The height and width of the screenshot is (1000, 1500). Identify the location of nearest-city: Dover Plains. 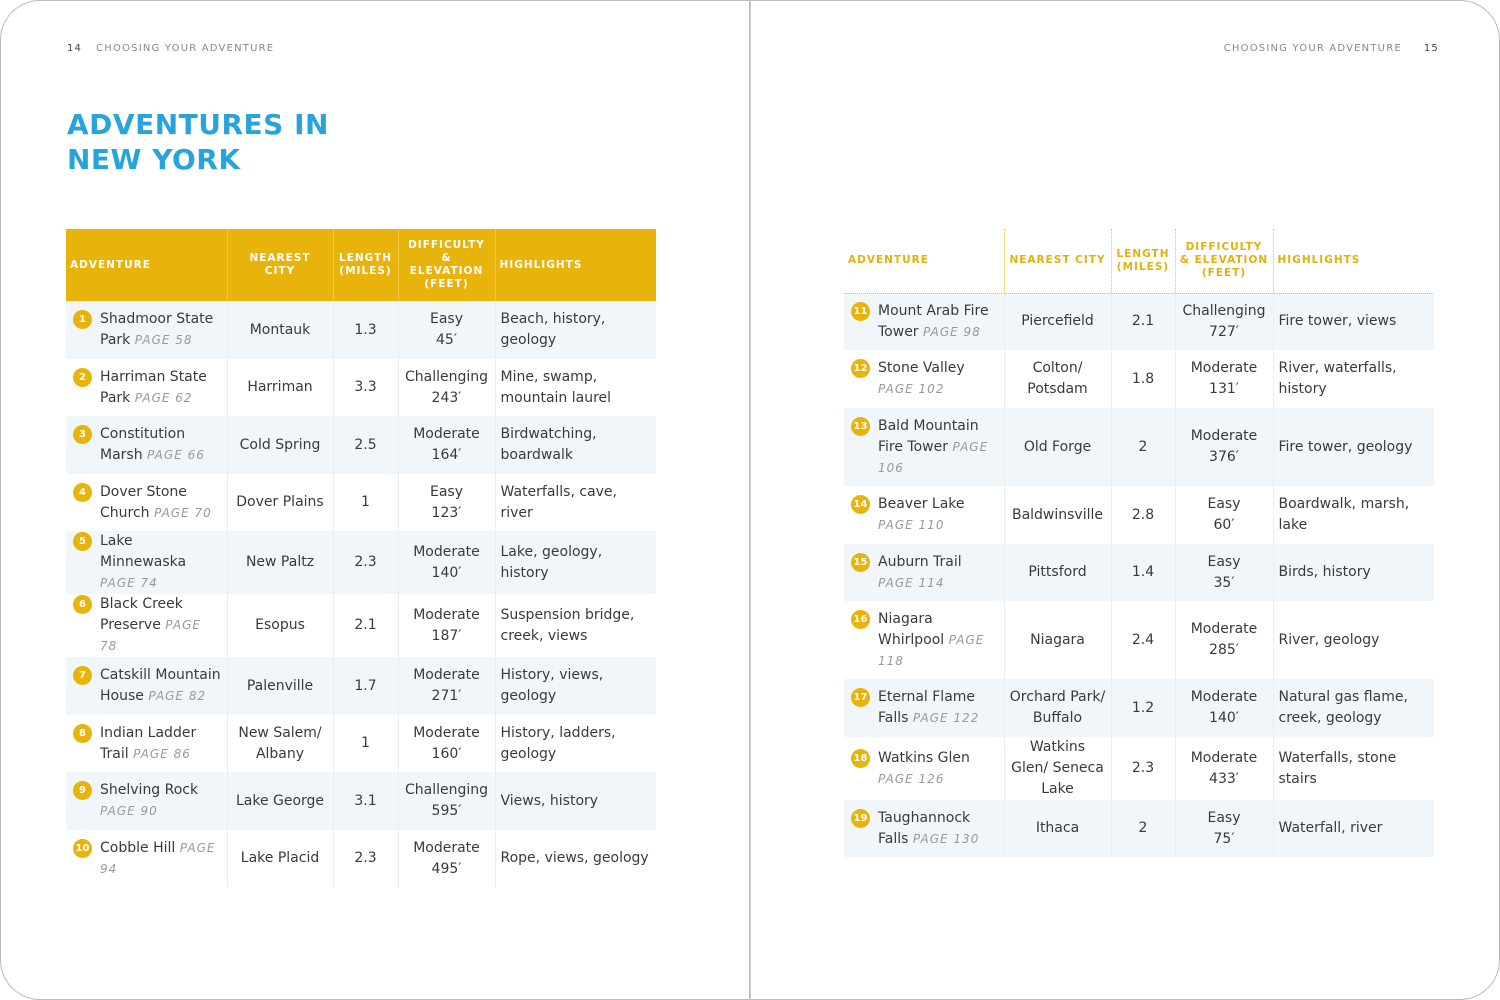
(280, 502).